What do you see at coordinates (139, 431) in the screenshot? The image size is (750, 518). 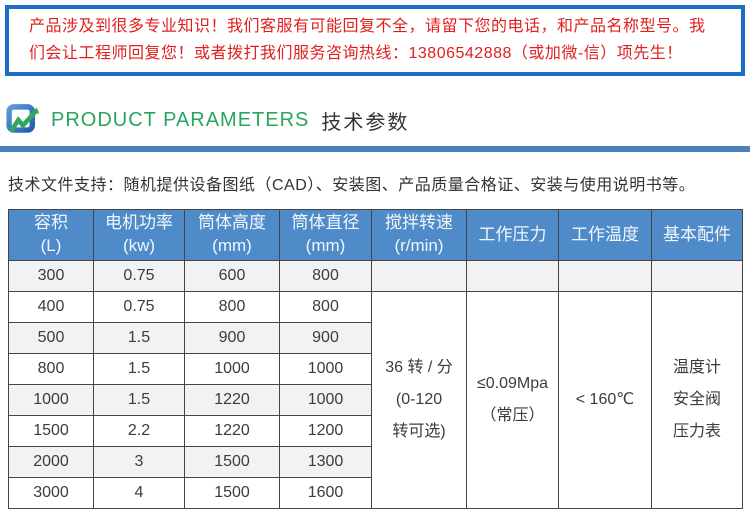 I see `table-cell: 2.2` at bounding box center [139, 431].